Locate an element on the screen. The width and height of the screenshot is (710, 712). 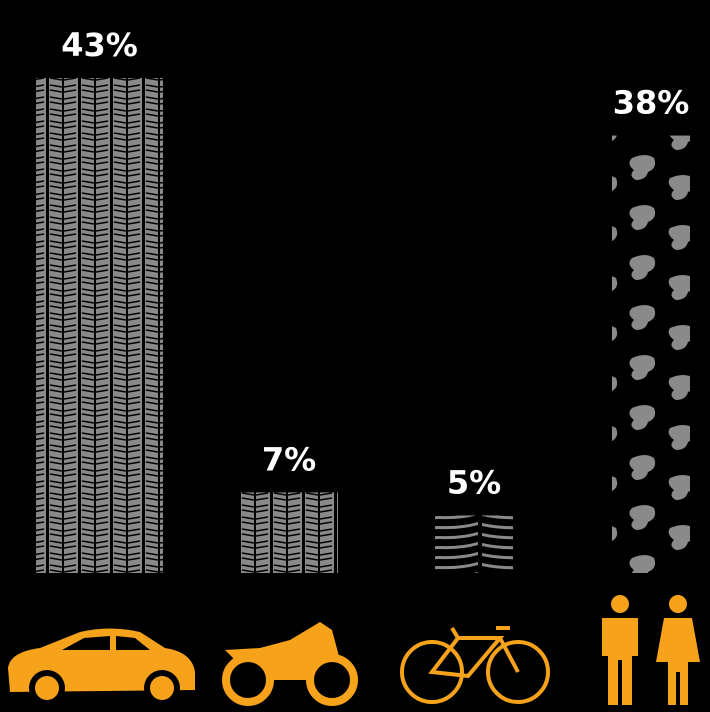
car-icon is located at coordinates (101, 667).